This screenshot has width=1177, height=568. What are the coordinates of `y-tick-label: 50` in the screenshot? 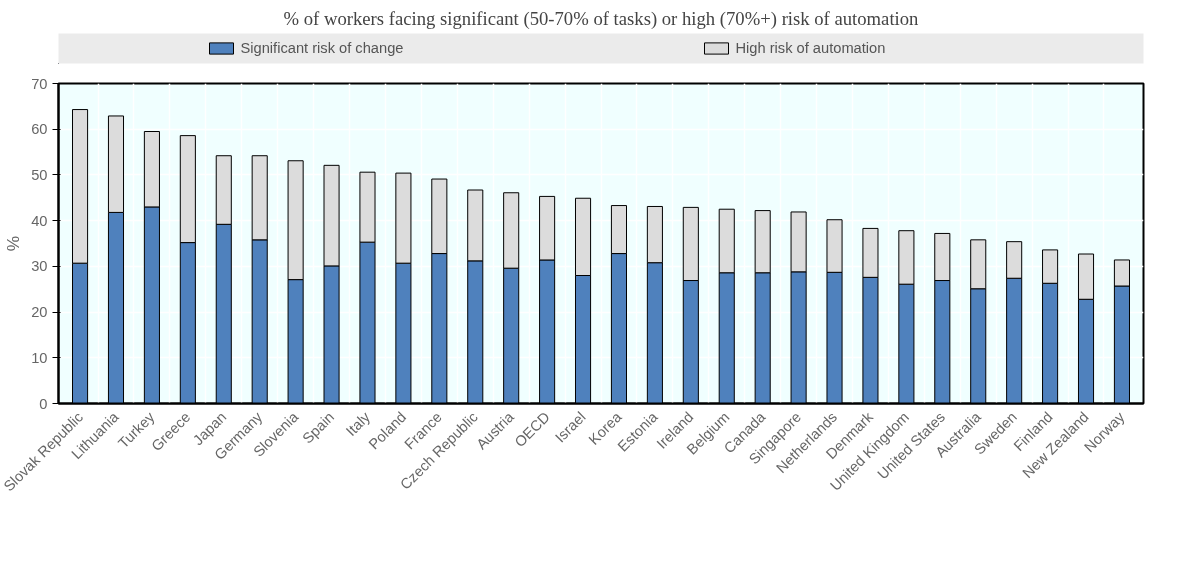 It's located at (39, 174).